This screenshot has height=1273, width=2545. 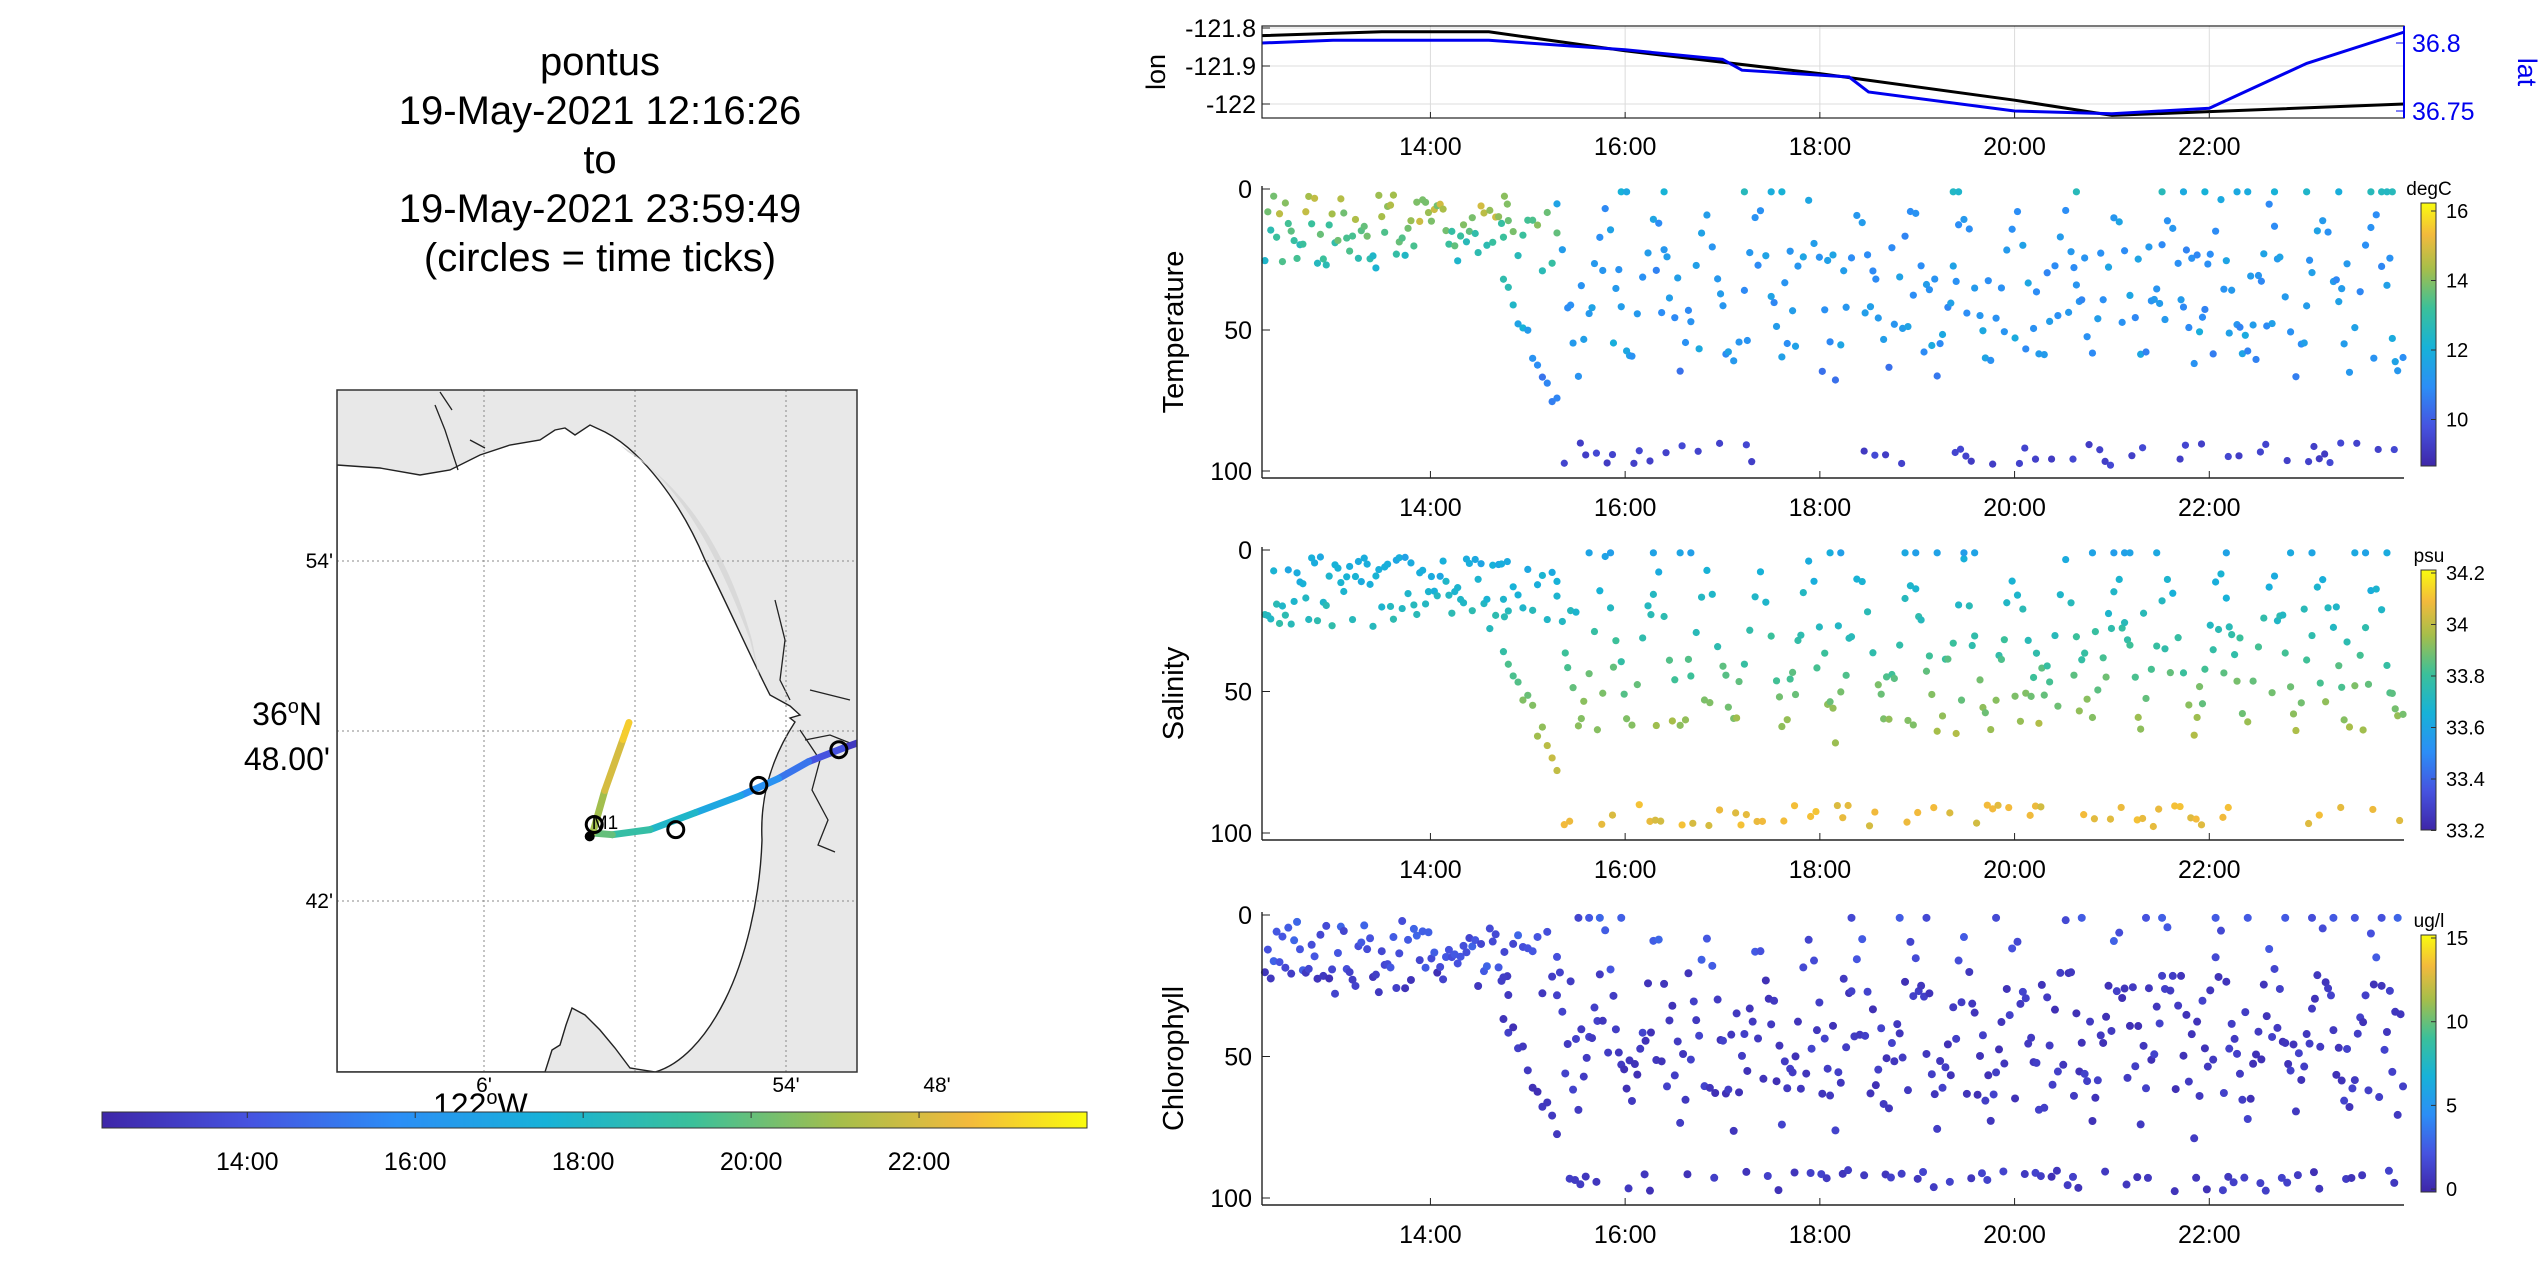 I want to click on time-tick-circle, so click(x=759, y=785).